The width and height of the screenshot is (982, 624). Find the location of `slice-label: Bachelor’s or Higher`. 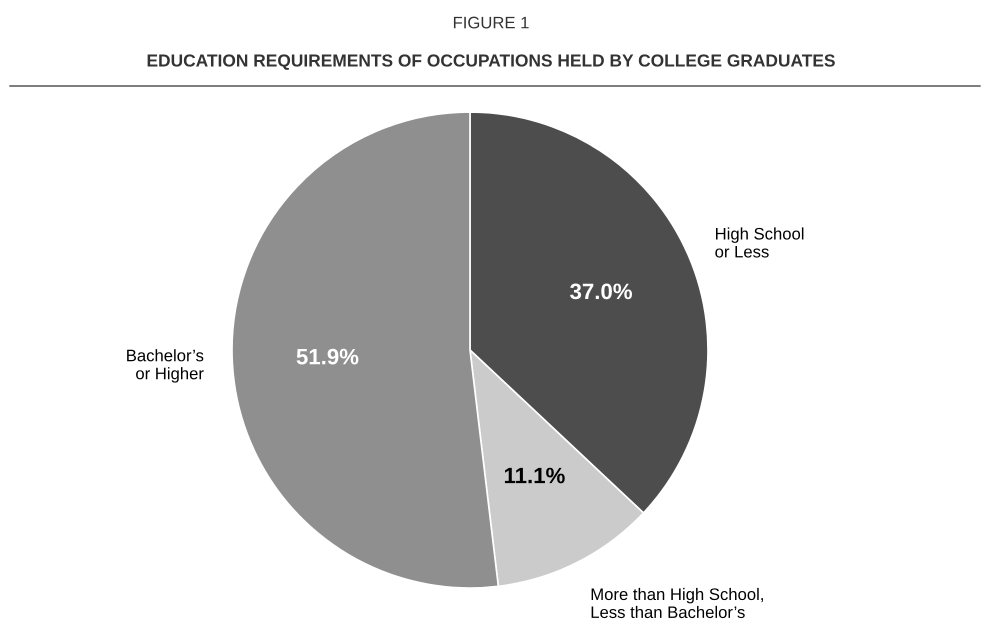

slice-label: Bachelor’s or Higher is located at coordinates (165, 366).